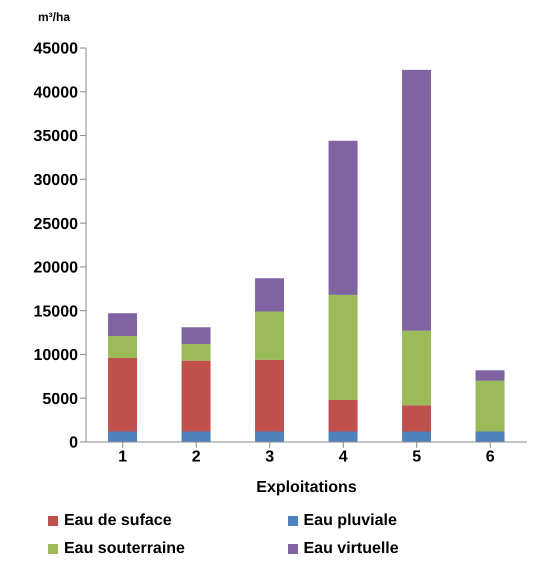 The image size is (555, 574). Describe the element at coordinates (54, 17) in the screenshot. I see `y-axis-title: m³/ha` at that location.